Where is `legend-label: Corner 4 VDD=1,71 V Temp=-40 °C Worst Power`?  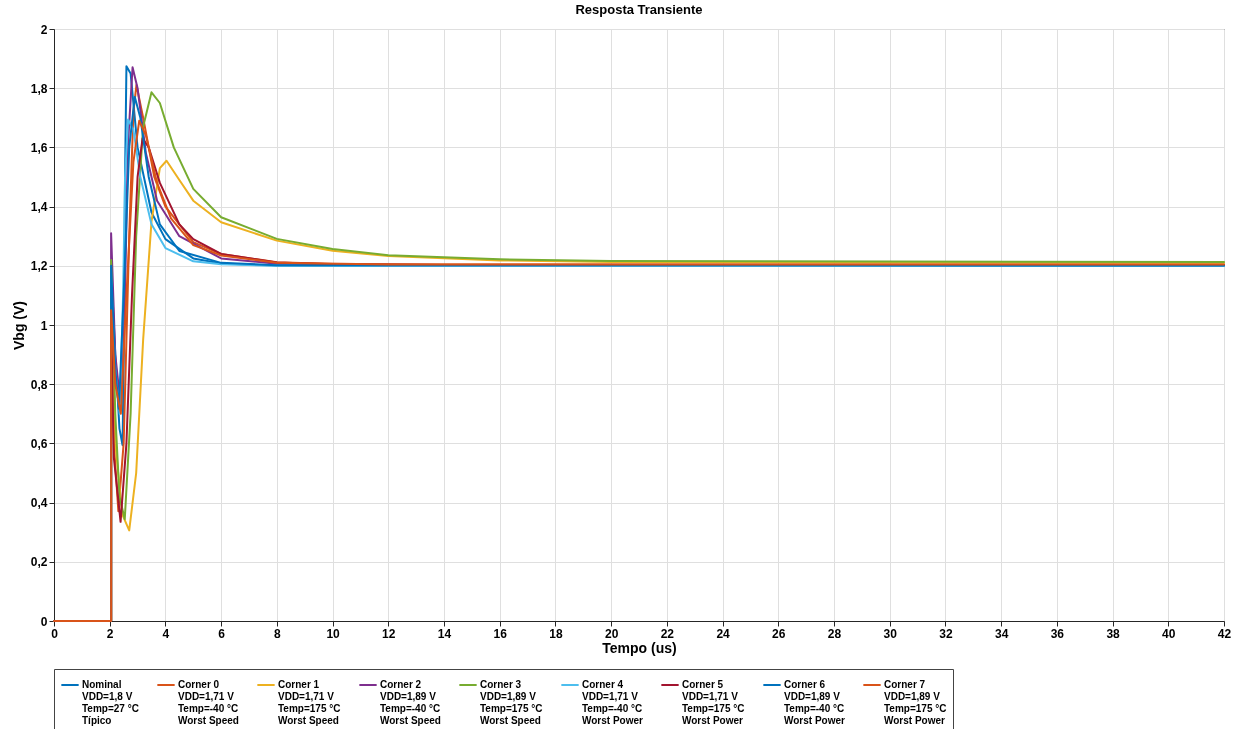
legend-label: Corner 4 VDD=1,71 V Temp=-40 °C Worst Power is located at coordinates (613, 702).